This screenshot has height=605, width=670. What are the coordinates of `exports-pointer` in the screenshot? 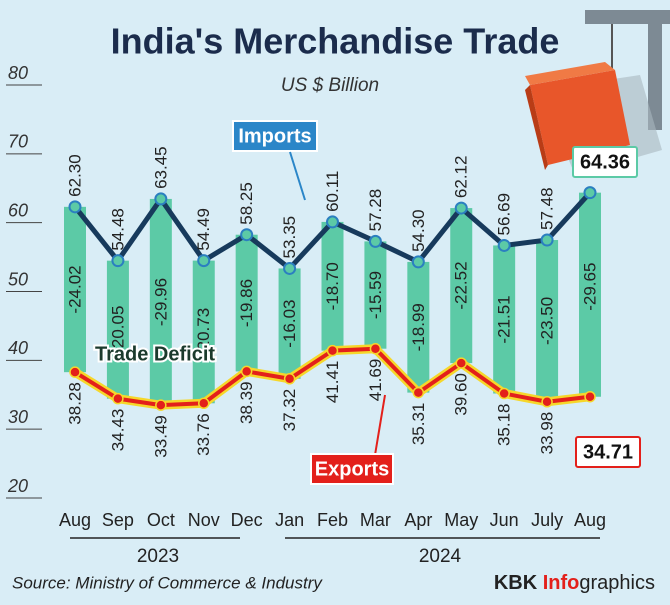 It's located at (380, 425).